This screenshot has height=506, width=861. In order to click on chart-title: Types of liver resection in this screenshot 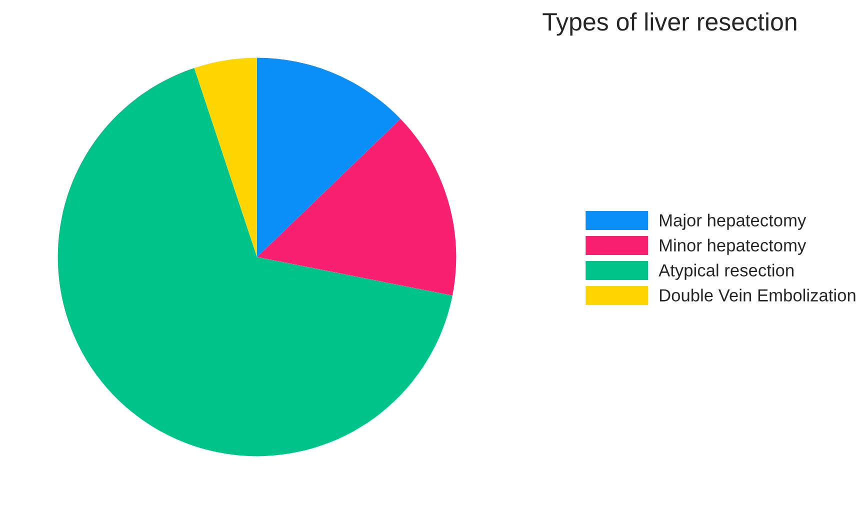, I will do `click(669, 24)`.